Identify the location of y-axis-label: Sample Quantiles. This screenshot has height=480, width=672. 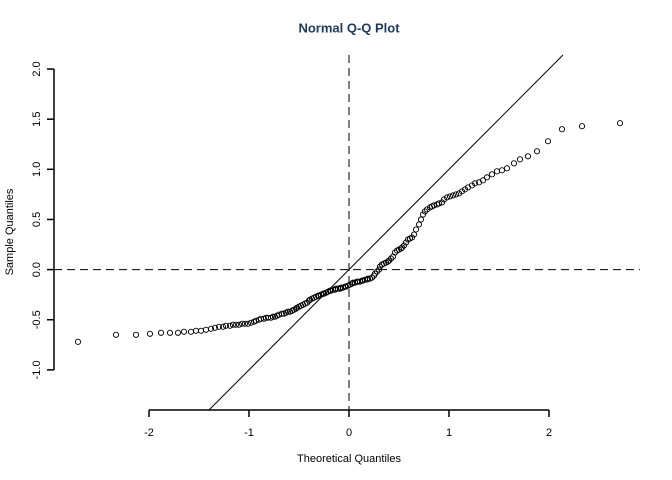
(10, 231).